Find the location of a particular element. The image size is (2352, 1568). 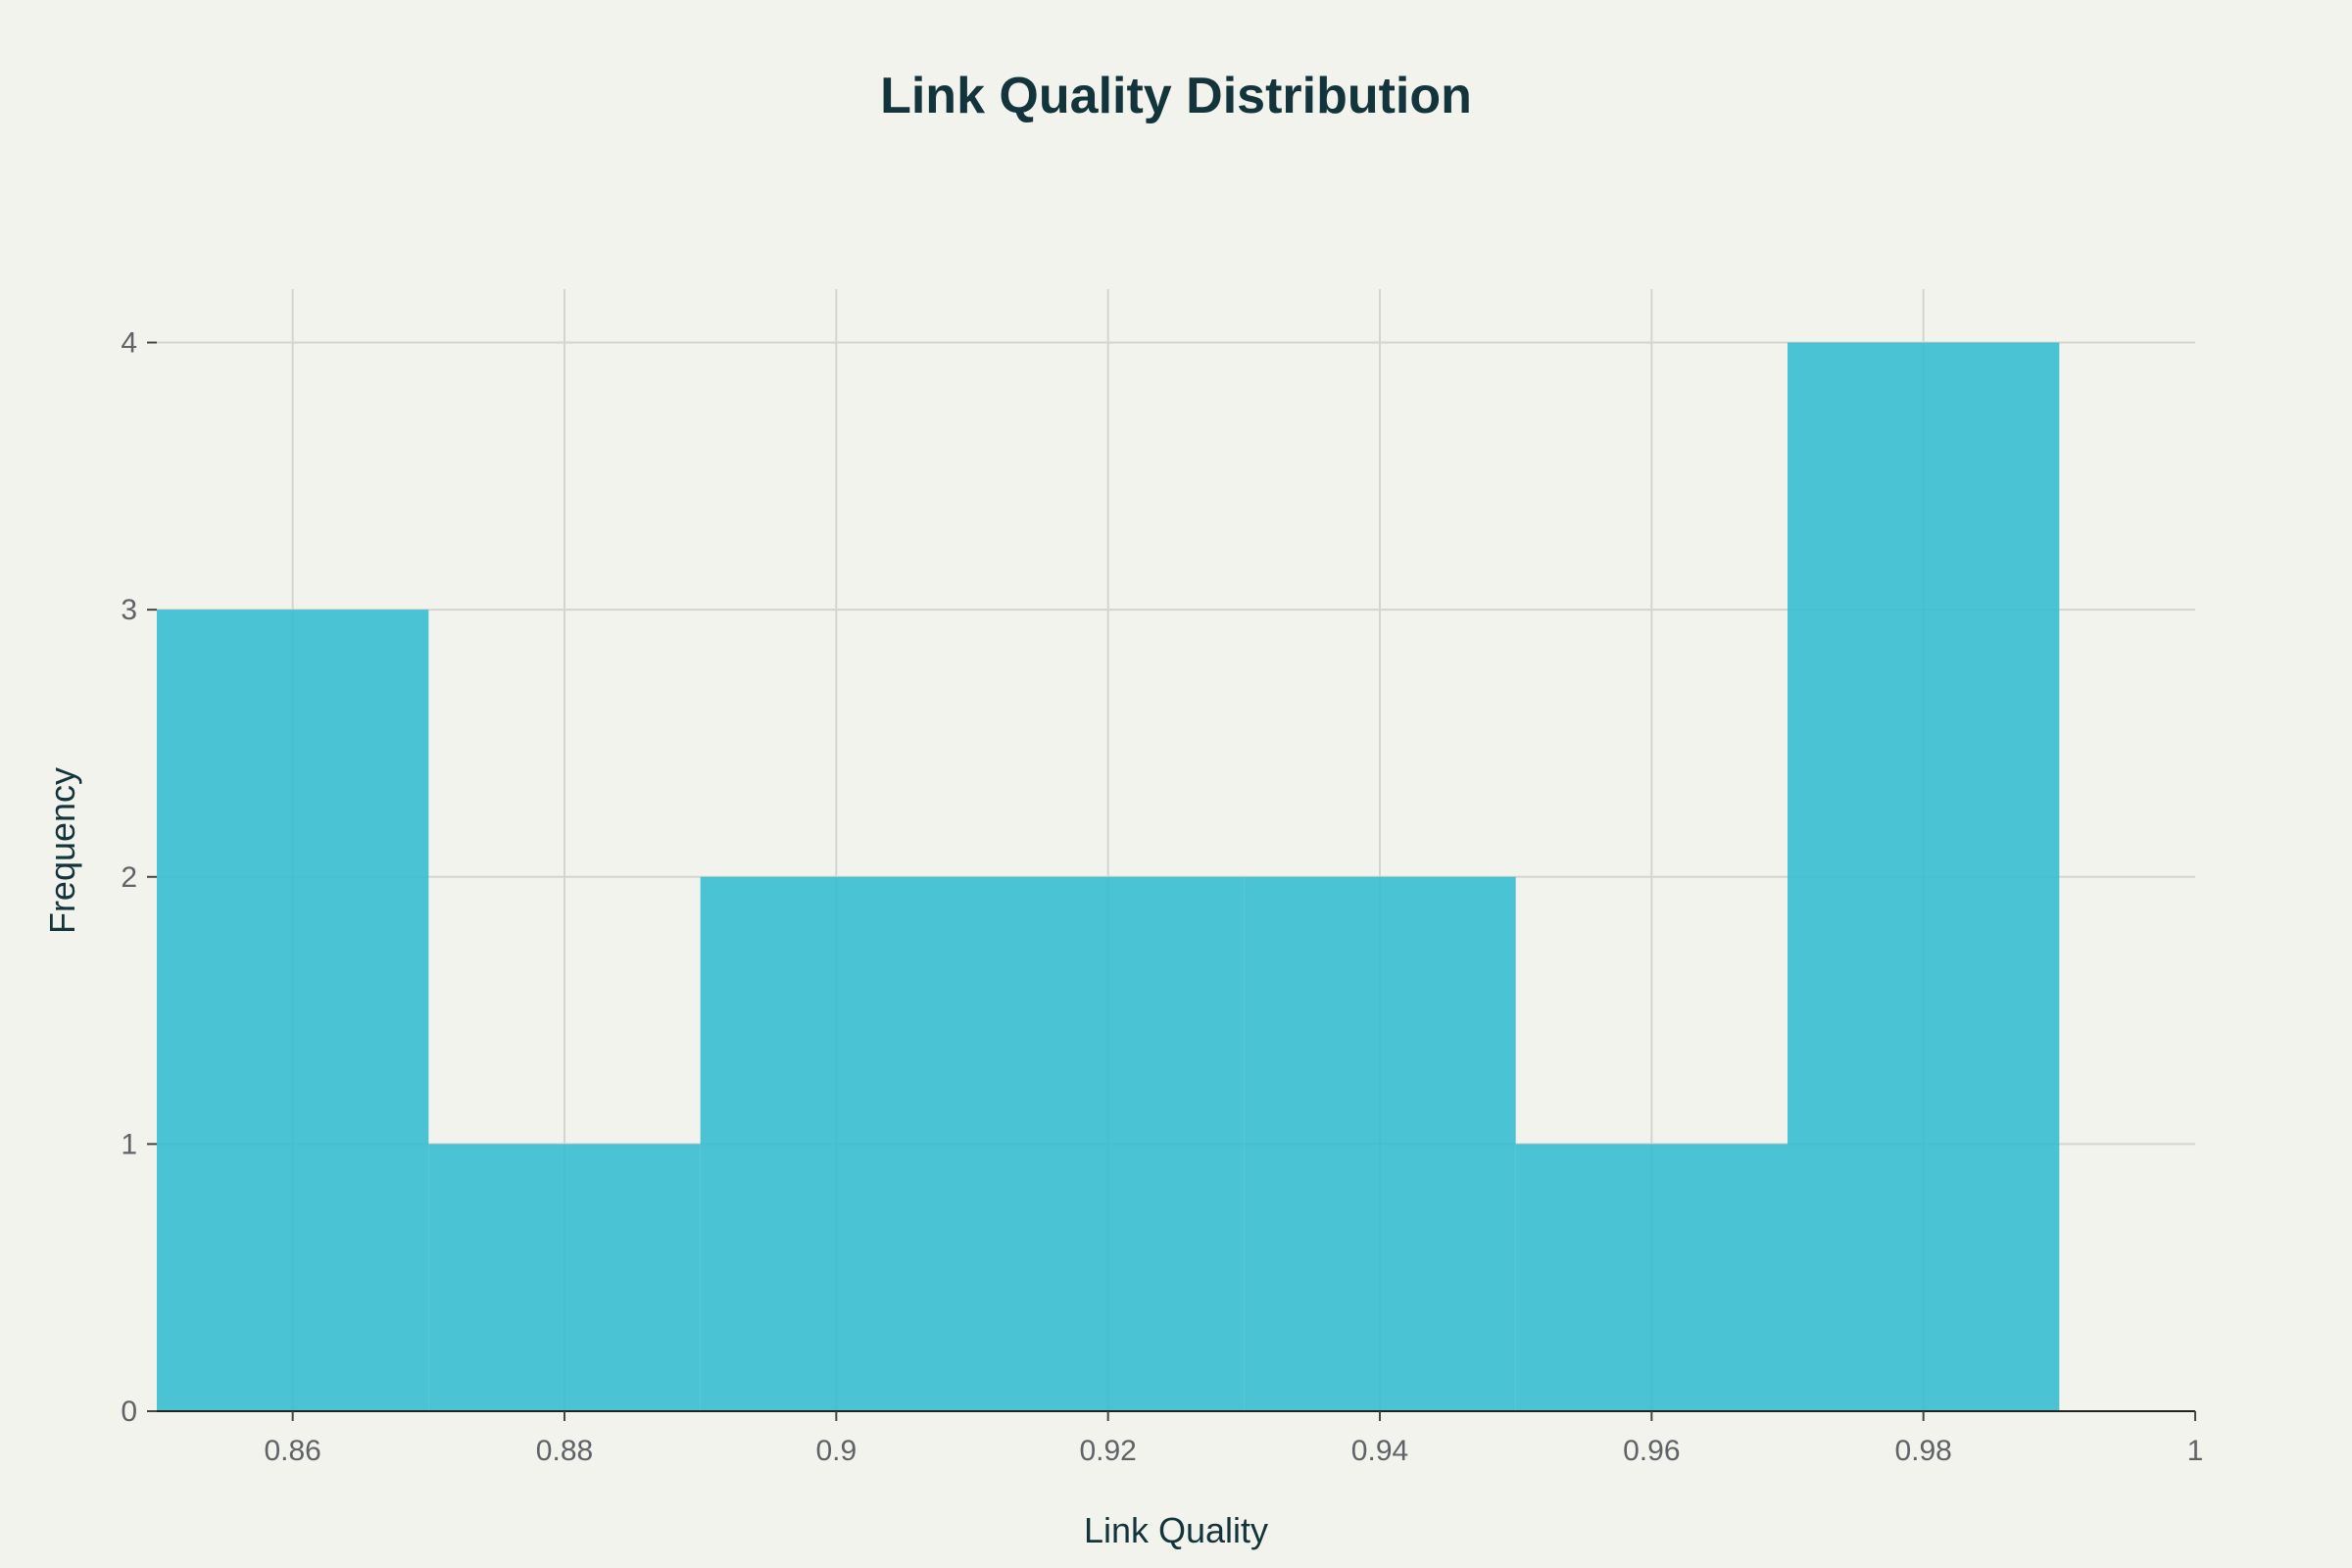

y-tick-label-3: 3 is located at coordinates (129, 610).